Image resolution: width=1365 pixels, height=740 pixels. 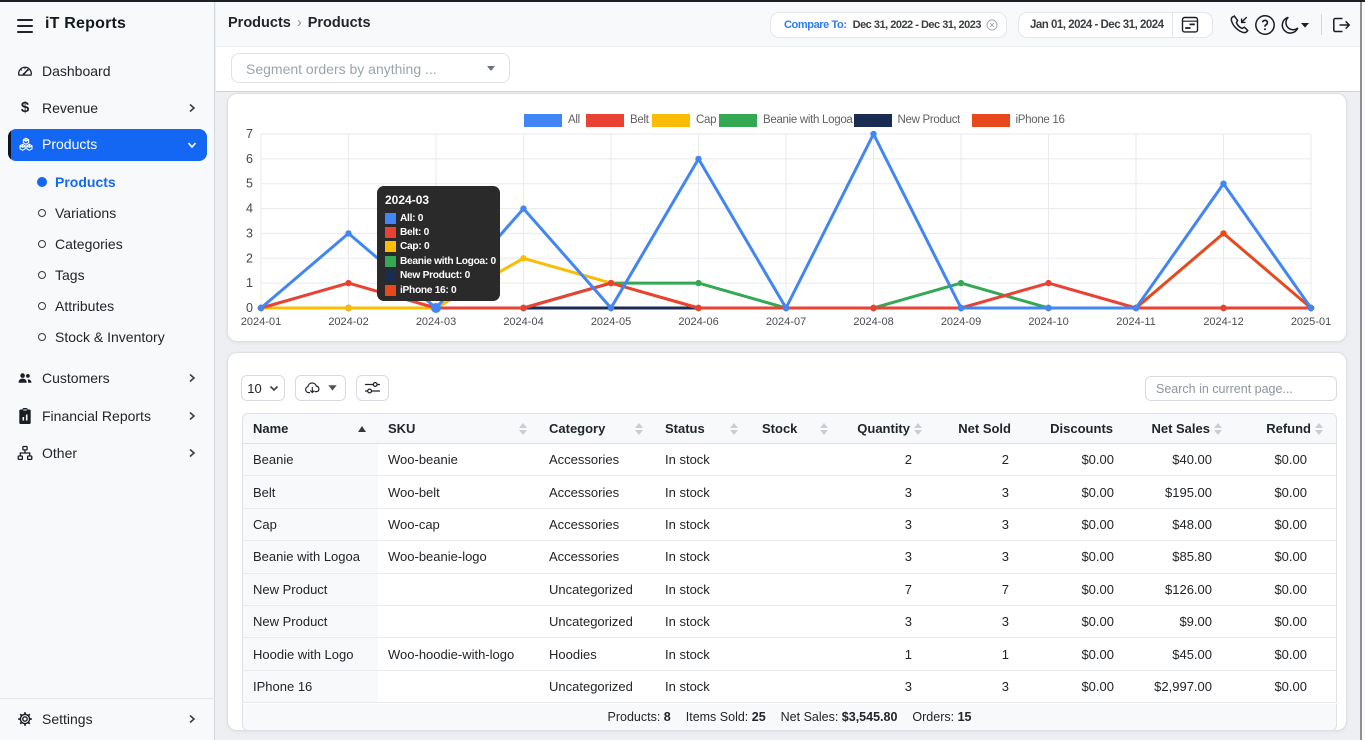 What do you see at coordinates (786, 322) in the screenshot?
I see `svg-text: 2024-07` at bounding box center [786, 322].